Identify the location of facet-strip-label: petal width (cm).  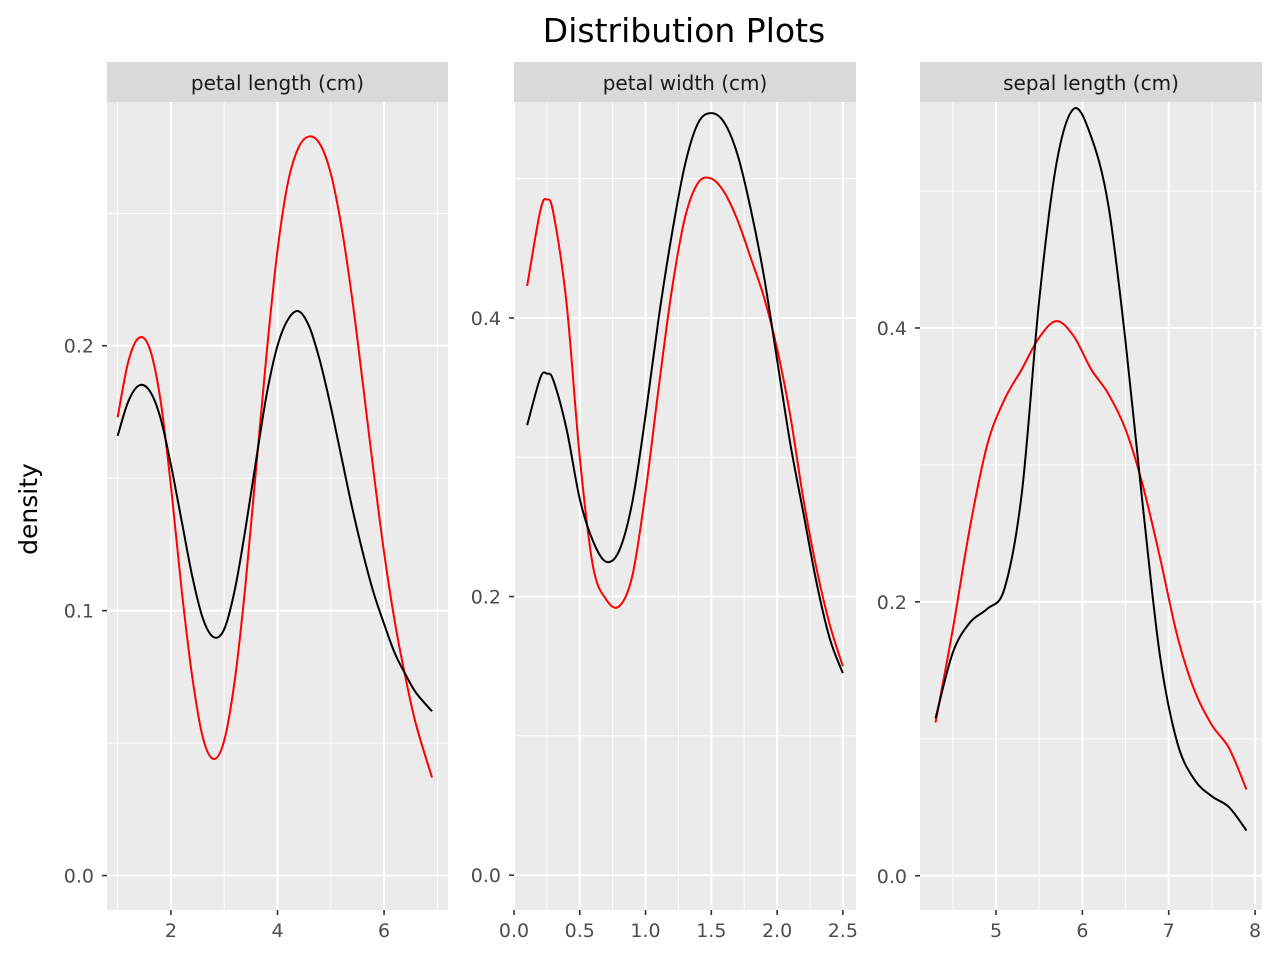
(685, 83).